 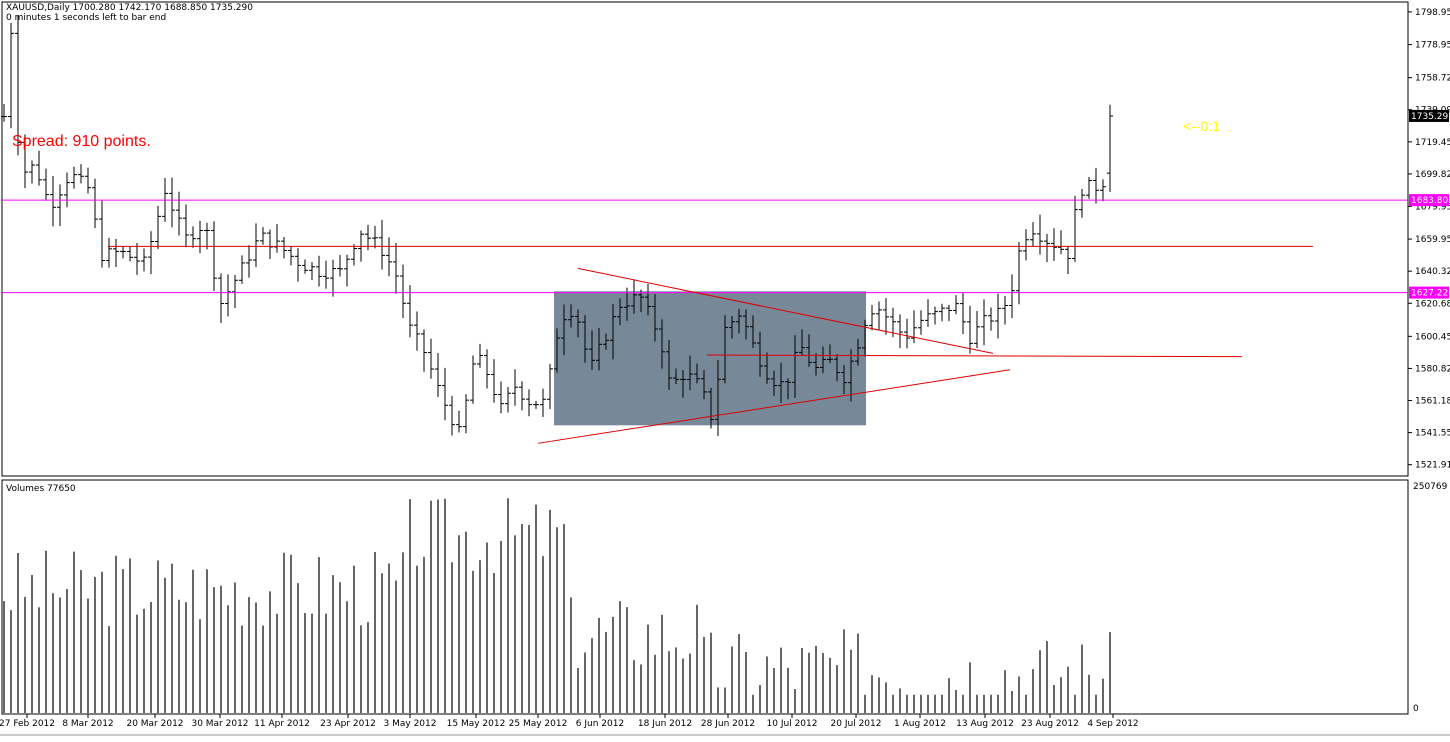 What do you see at coordinates (1416, 709) in the screenshot?
I see `volume-axis-zero: 0` at bounding box center [1416, 709].